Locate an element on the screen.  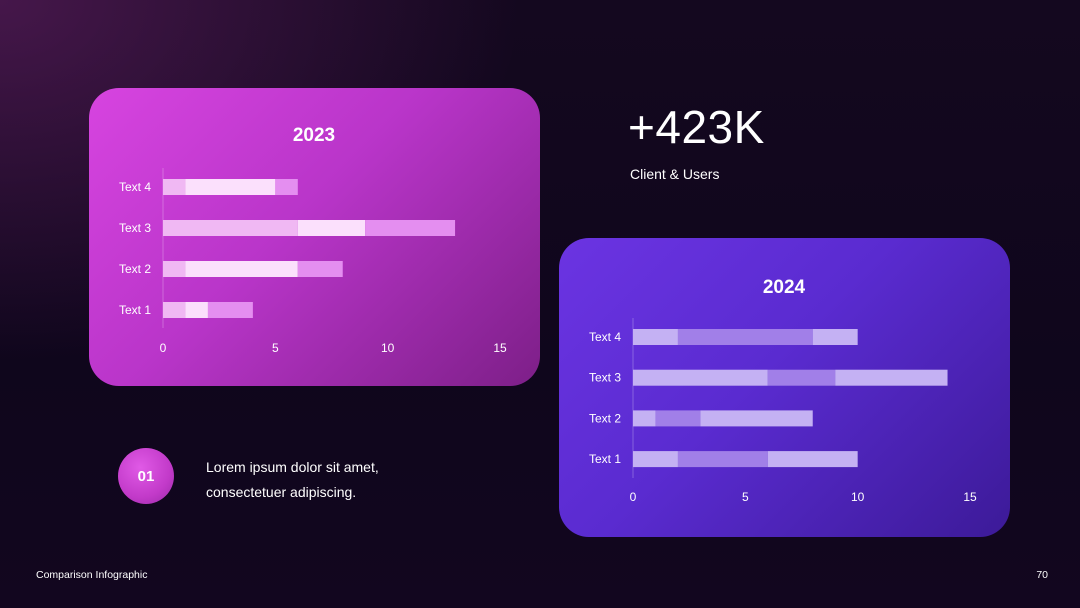
category-label-2024-2: Text 3 is located at coordinates (605, 378).